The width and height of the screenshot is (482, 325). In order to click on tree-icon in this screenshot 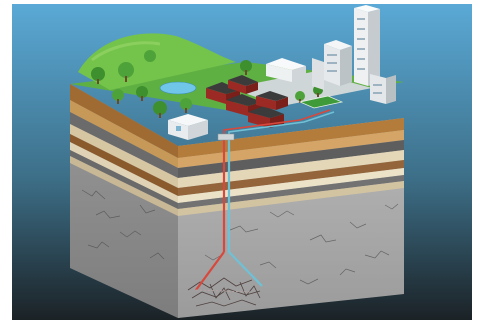, I will do `click(207, 84)`.